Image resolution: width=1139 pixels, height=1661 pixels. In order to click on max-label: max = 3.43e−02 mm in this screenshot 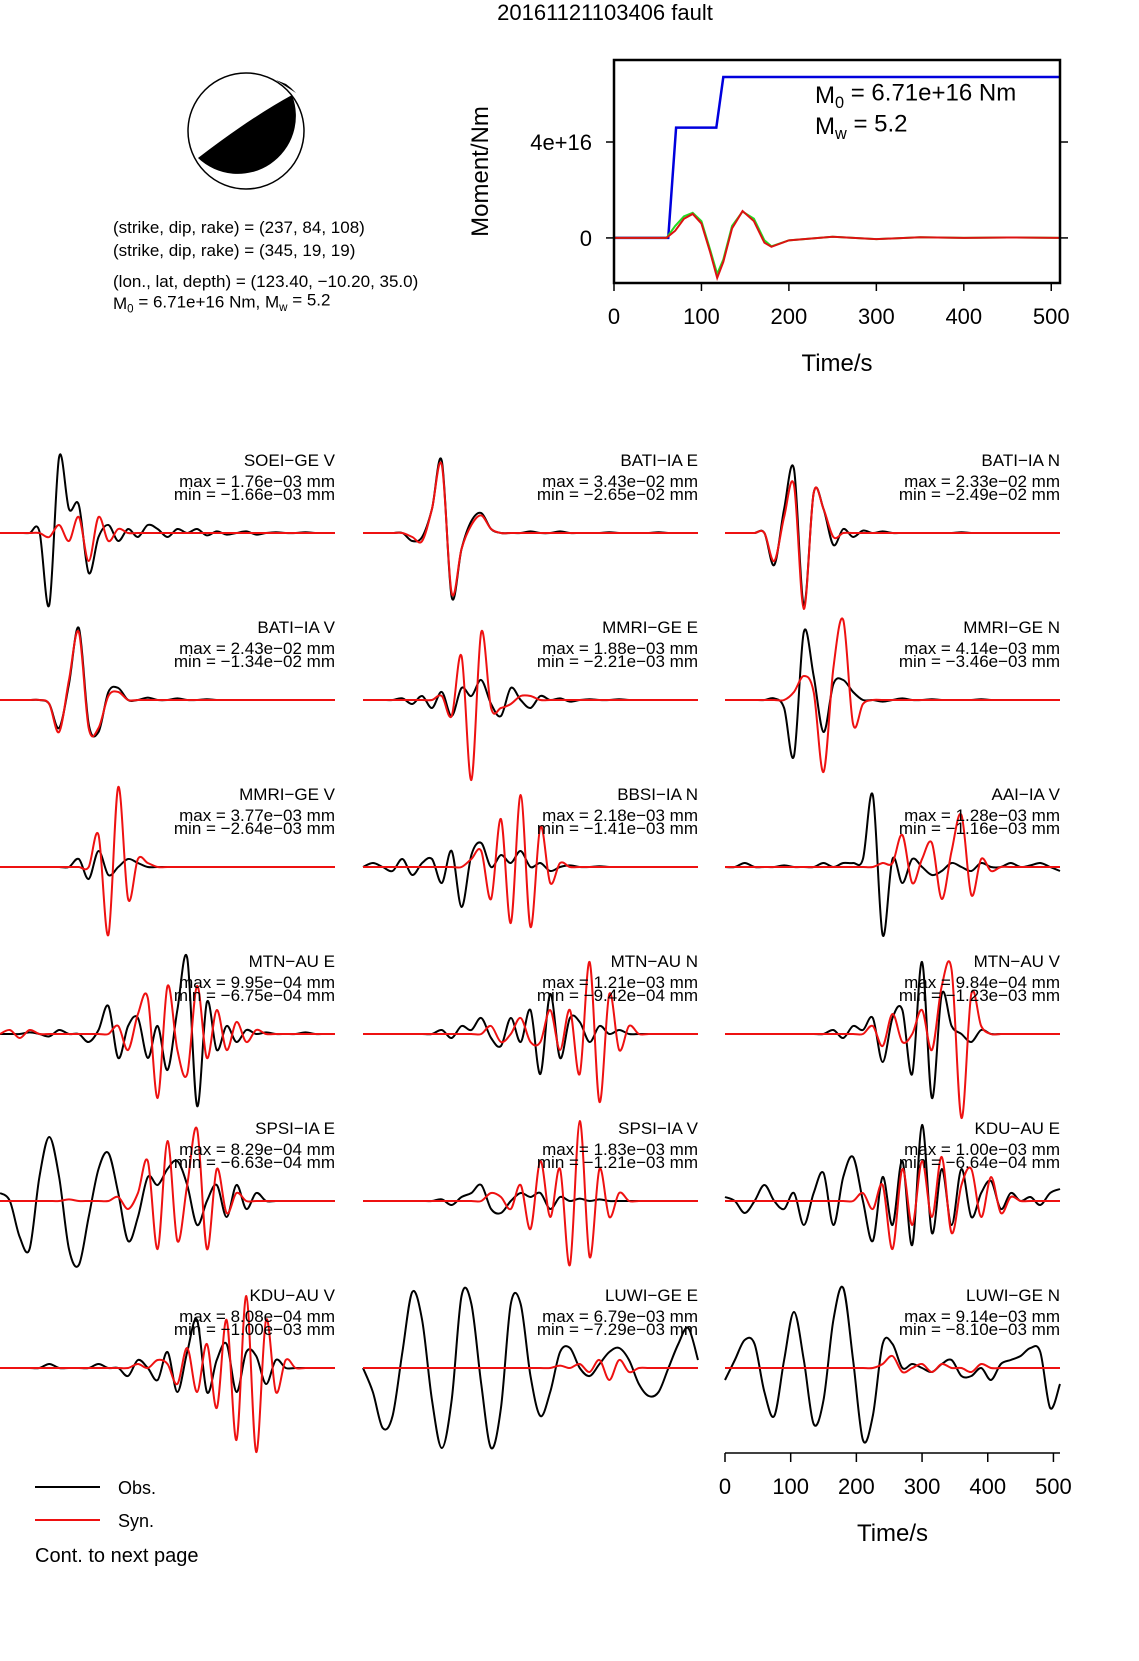, I will do `click(620, 481)`.